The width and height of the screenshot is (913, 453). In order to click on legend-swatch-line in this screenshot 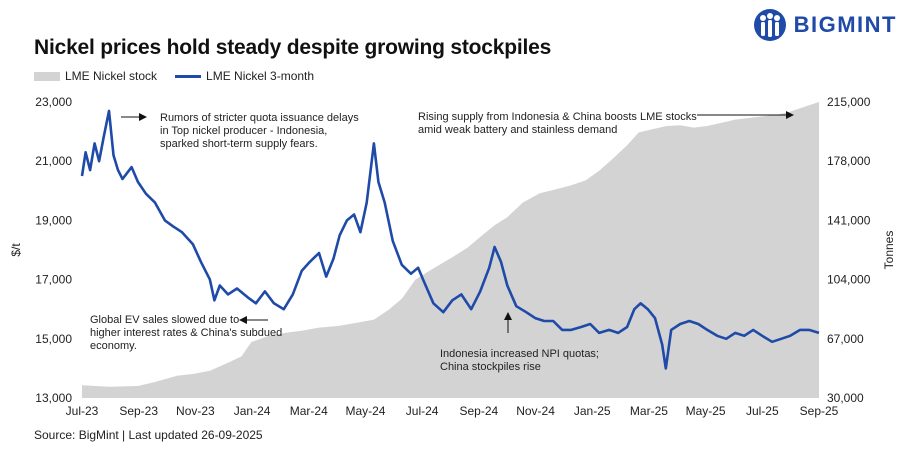, I will do `click(188, 76)`.